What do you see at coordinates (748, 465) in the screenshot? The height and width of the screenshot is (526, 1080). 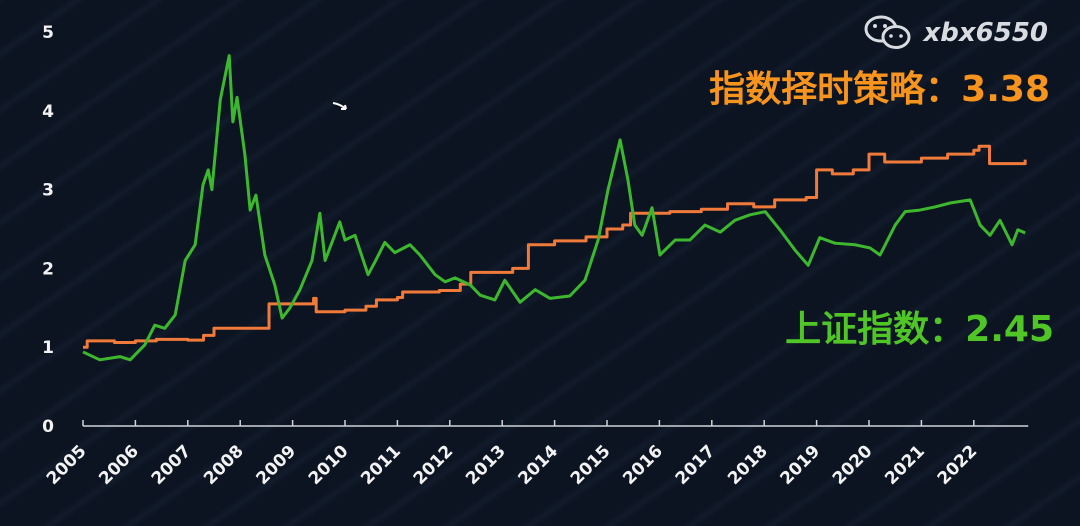 I see `x-tick-label: 2018` at bounding box center [748, 465].